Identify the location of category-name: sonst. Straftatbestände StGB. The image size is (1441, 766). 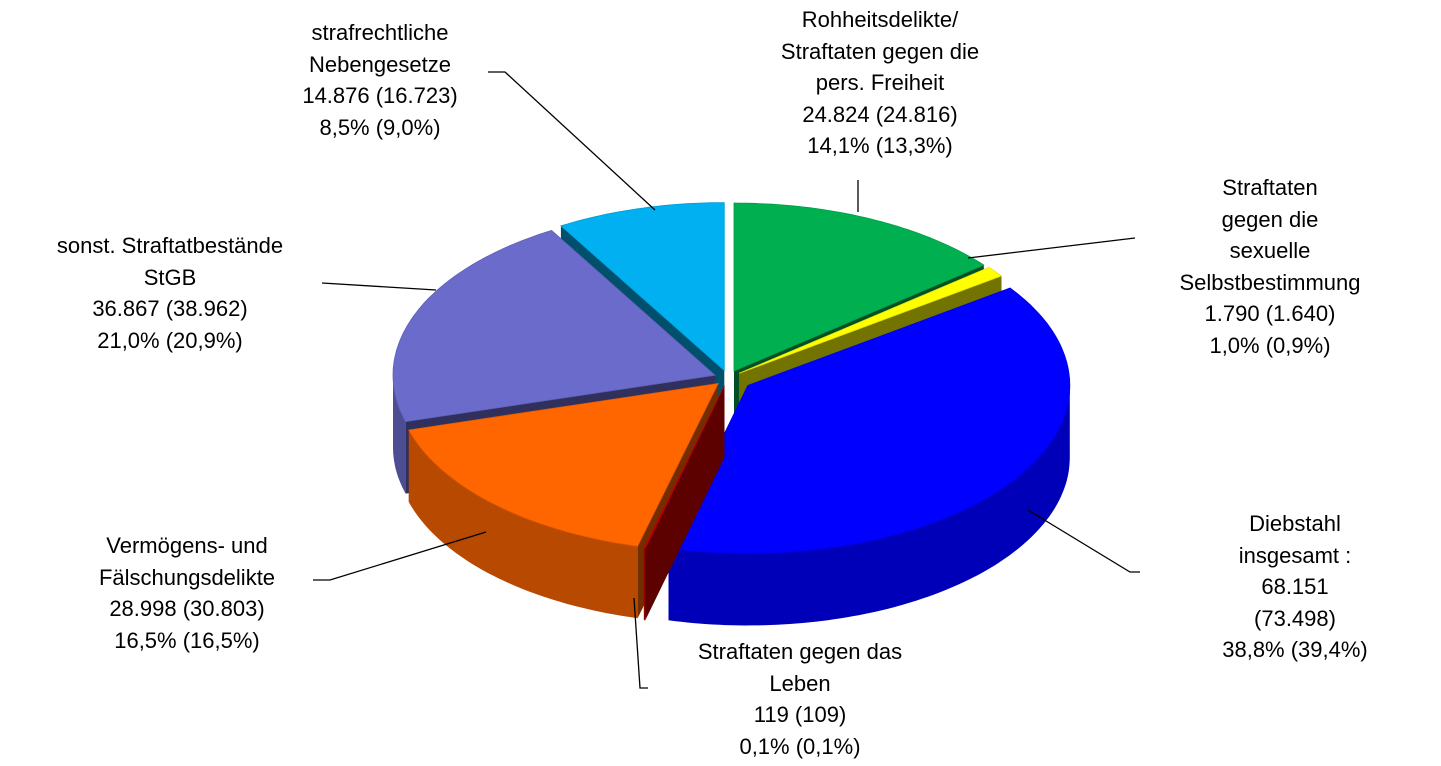
(170, 261).